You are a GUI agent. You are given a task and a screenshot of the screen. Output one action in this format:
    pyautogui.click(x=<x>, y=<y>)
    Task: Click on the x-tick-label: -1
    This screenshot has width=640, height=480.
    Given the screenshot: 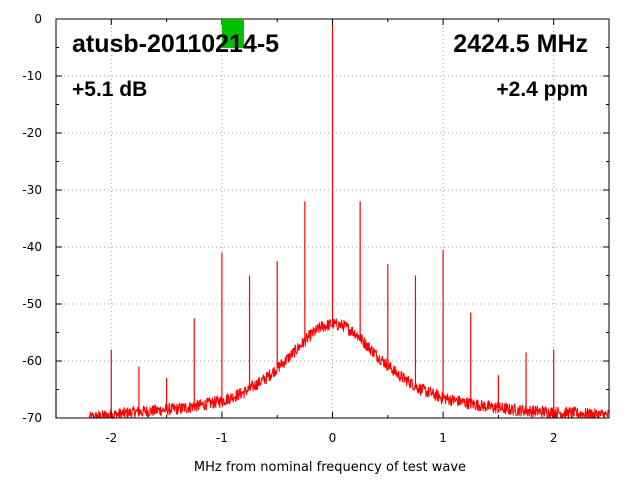 What is the action you would take?
    pyautogui.click(x=222, y=438)
    